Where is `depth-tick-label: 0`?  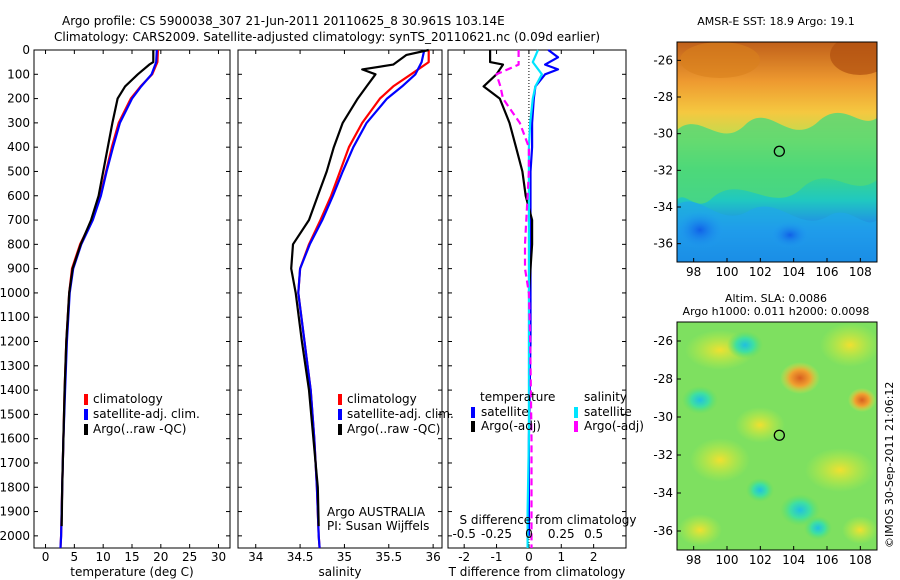
depth-tick-label: 0 is located at coordinates (26, 50).